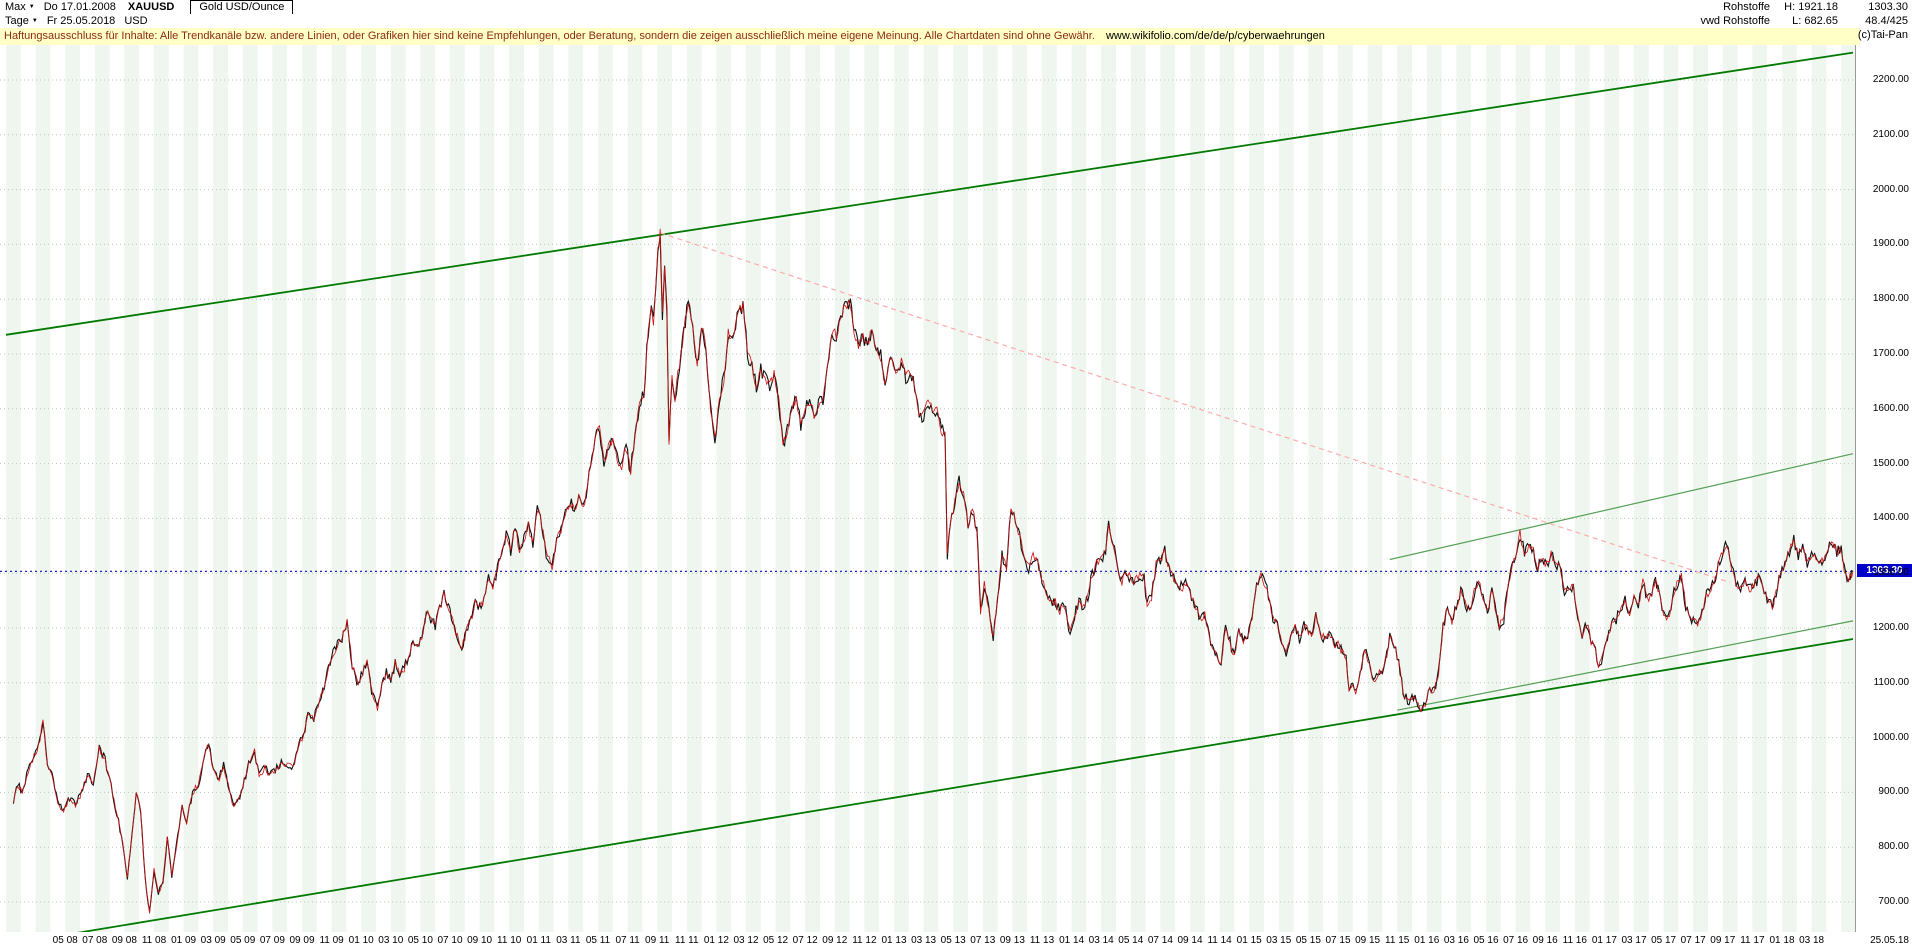 Image resolution: width=1912 pixels, height=952 pixels. I want to click on time-axis-label: 07 14, so click(1160, 940).